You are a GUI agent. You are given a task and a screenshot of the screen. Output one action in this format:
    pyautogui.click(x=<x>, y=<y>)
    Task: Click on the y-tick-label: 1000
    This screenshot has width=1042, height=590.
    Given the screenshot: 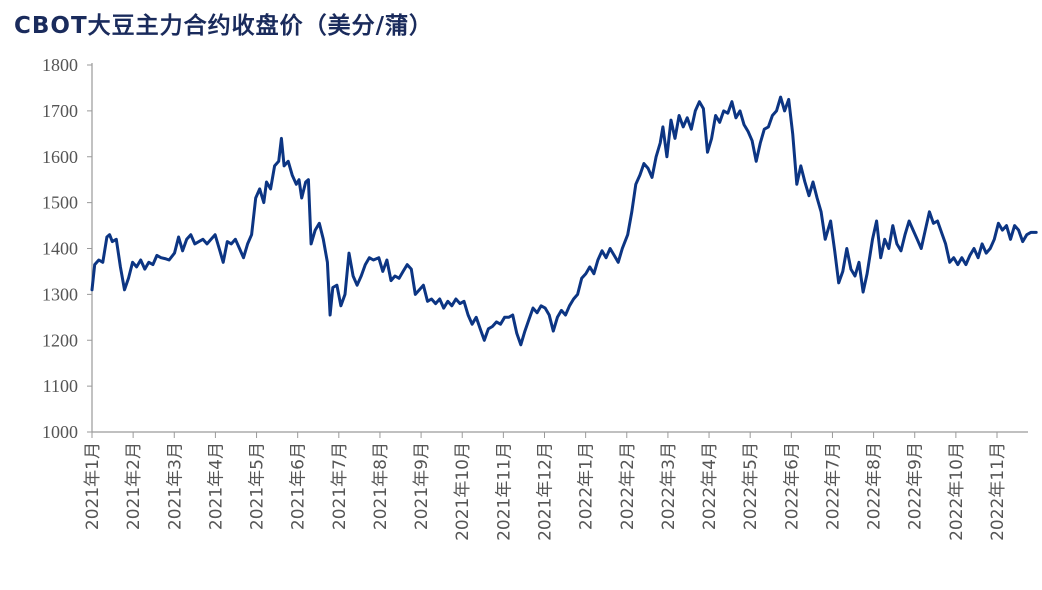 What is the action you would take?
    pyautogui.click(x=60, y=432)
    